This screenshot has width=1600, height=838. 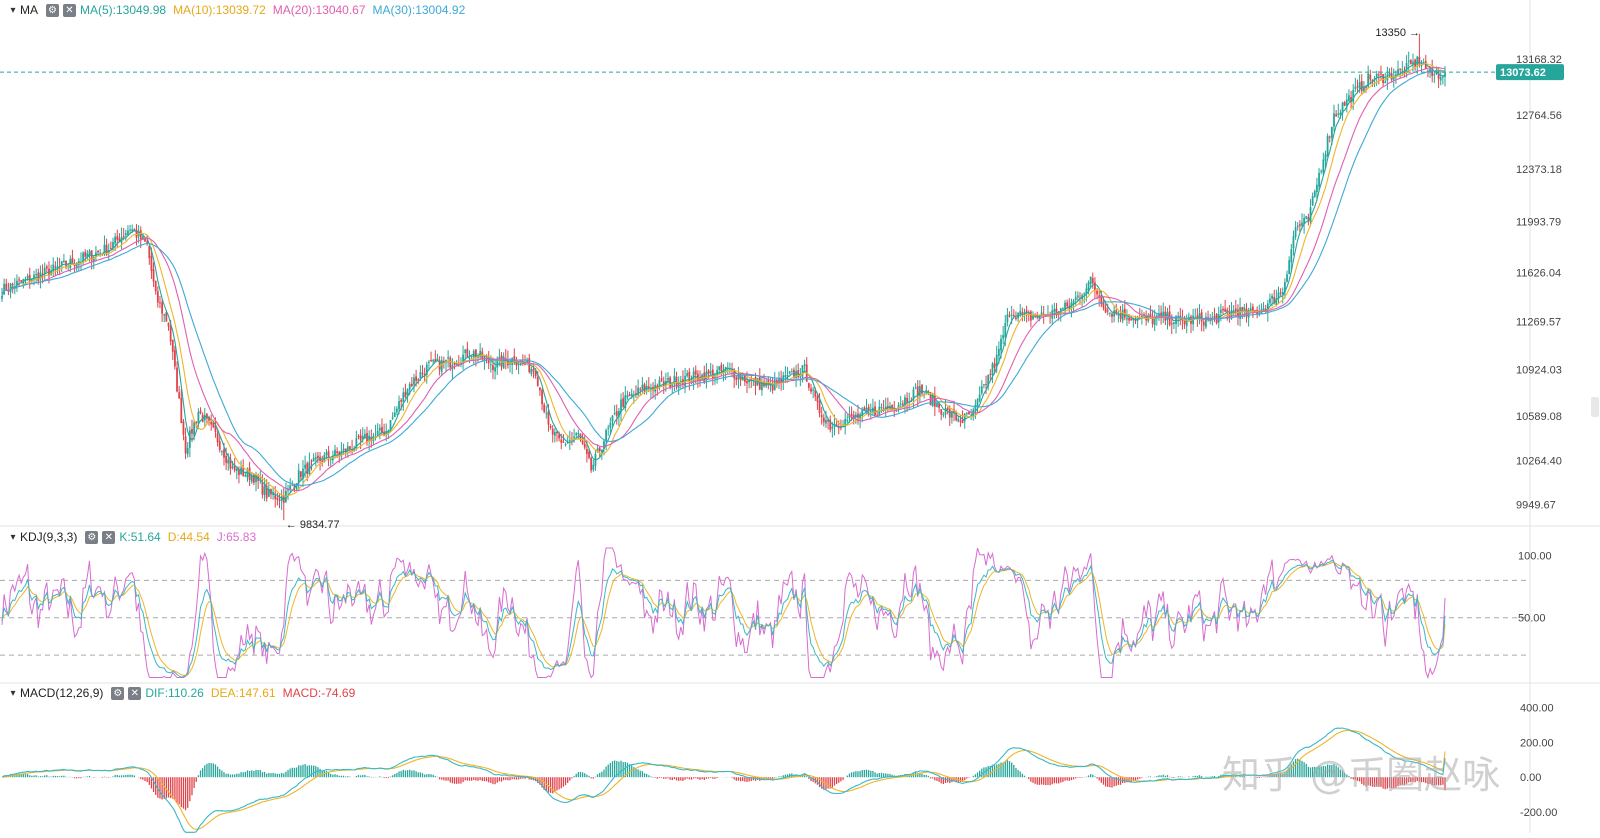 I want to click on low-annotation: ← 9834.77, so click(x=313, y=525).